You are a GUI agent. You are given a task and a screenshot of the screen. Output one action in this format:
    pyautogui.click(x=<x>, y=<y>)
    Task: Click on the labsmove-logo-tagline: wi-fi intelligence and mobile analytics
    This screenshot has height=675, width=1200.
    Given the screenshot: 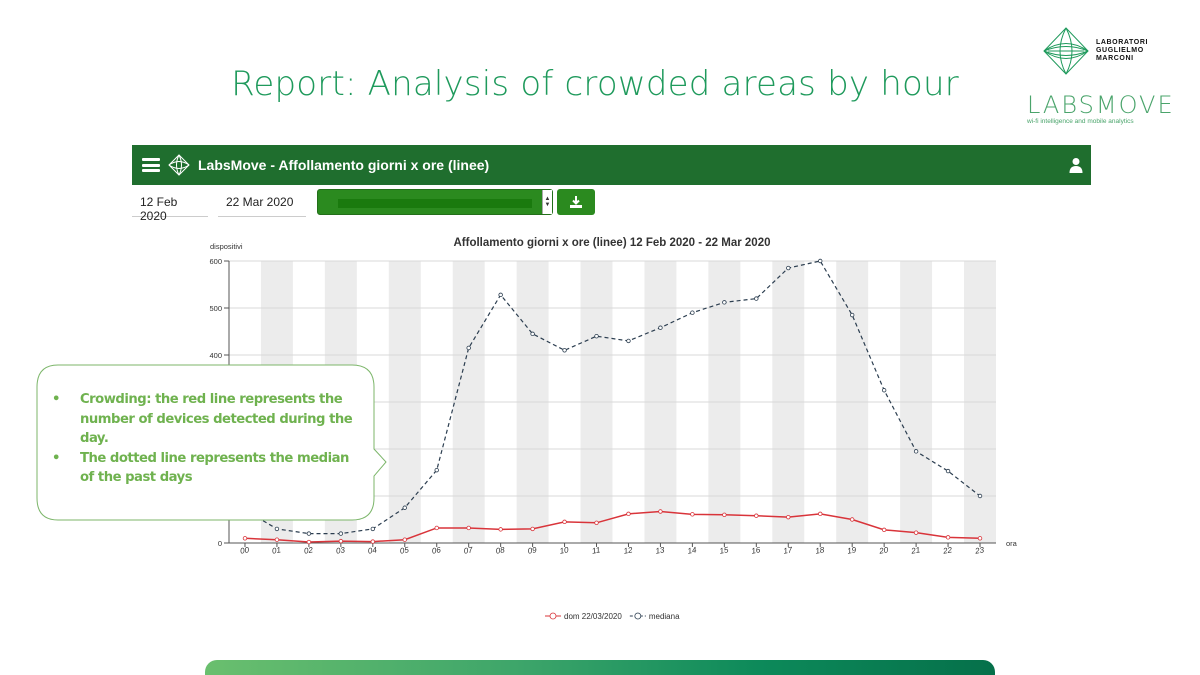 What is the action you would take?
    pyautogui.click(x=1080, y=121)
    